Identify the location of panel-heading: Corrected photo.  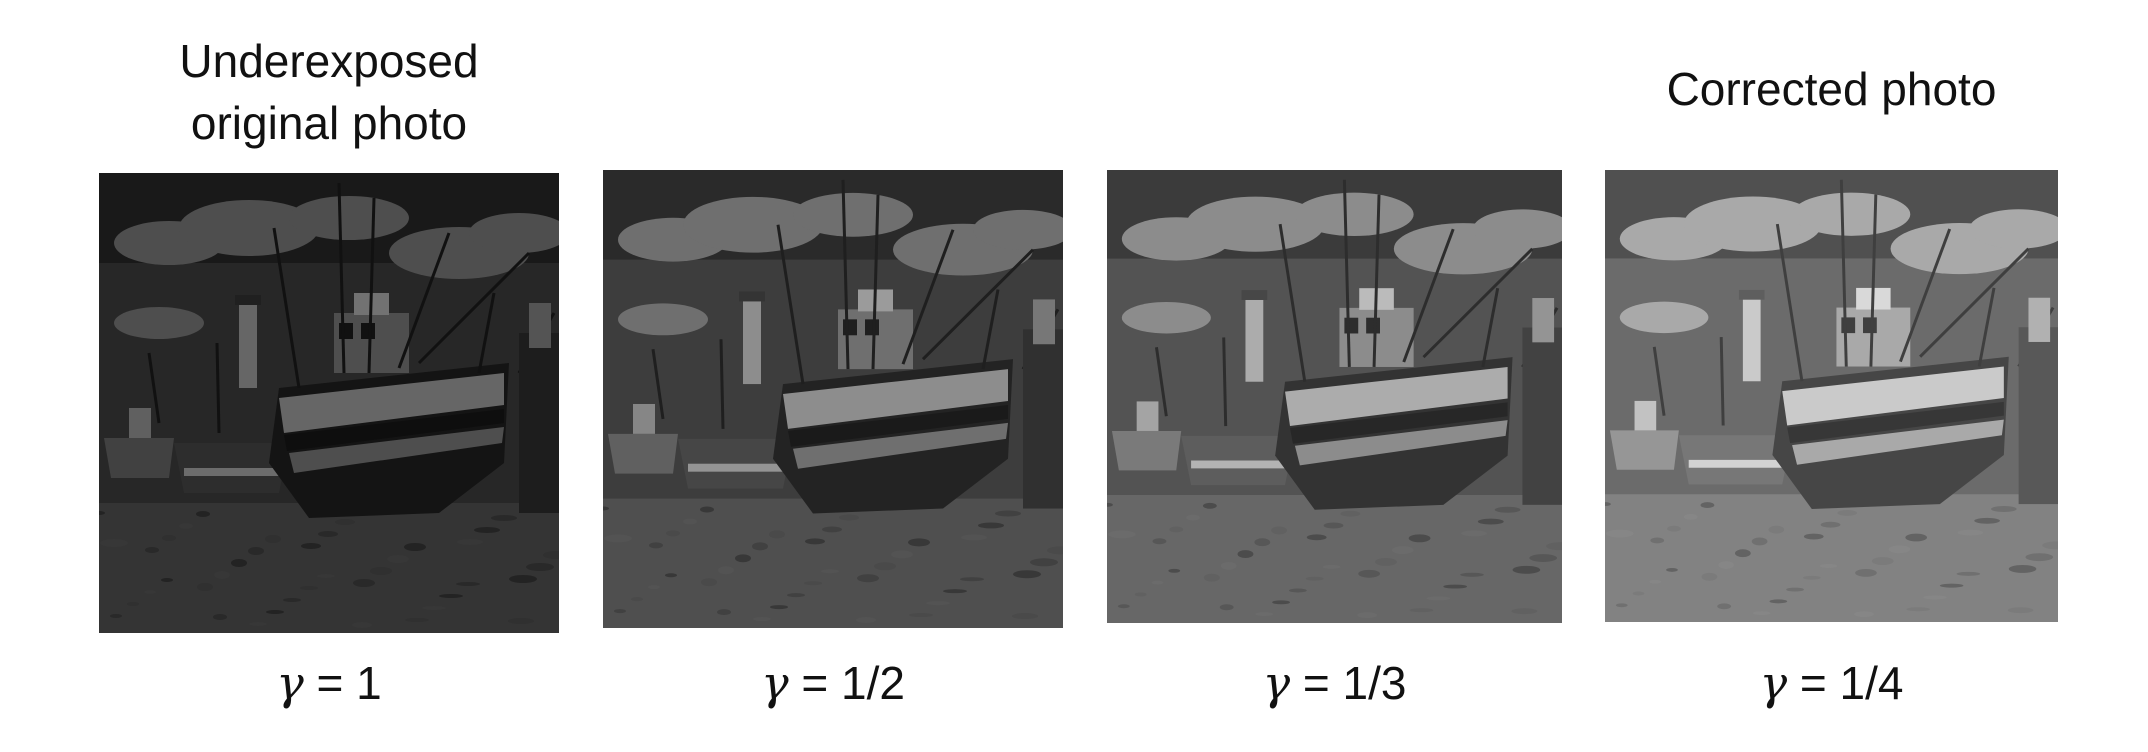
(1831, 89).